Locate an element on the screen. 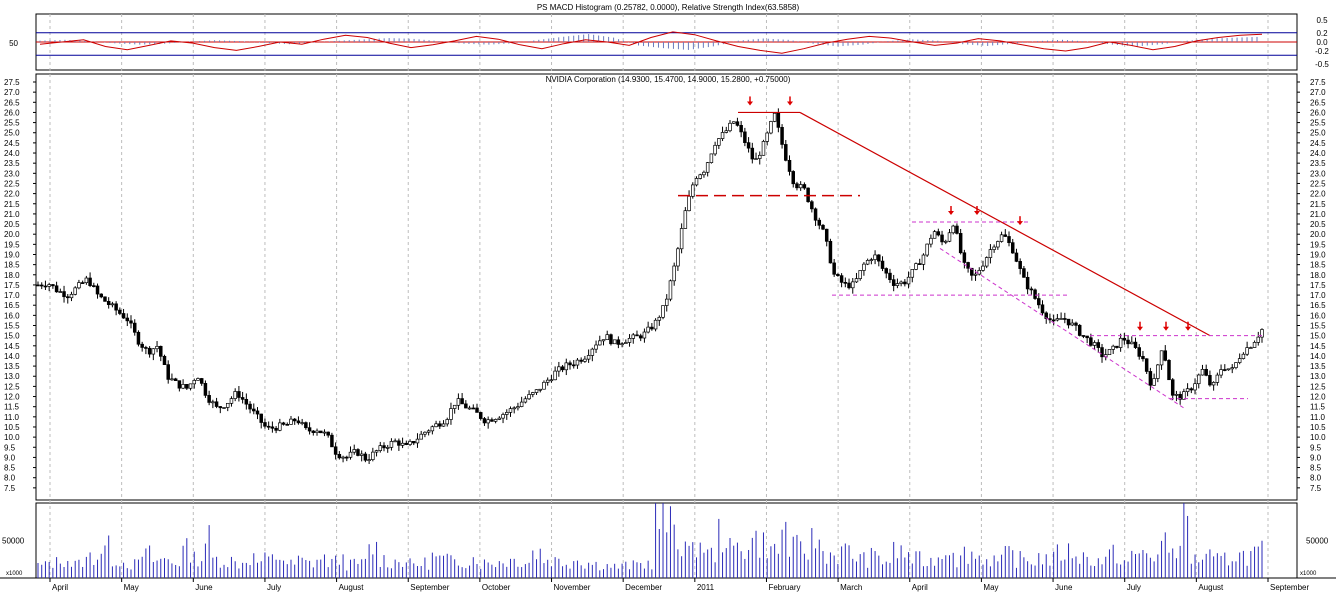  price-tick-right: 19.5 is located at coordinates (1318, 244).